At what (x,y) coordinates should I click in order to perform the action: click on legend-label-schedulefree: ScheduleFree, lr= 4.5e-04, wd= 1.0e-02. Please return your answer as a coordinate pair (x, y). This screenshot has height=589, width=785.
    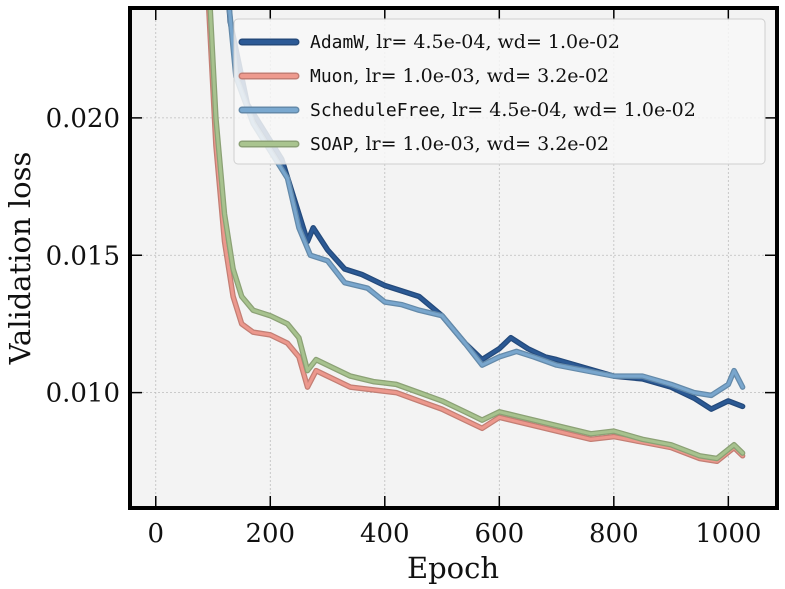
    Looking at the image, I should click on (503, 110).